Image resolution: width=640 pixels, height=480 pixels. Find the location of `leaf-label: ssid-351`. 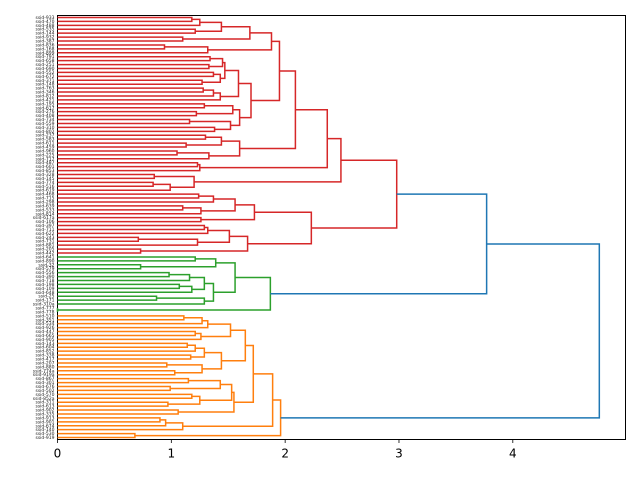

leaf-label: ssid-351 is located at coordinates (44, 320).